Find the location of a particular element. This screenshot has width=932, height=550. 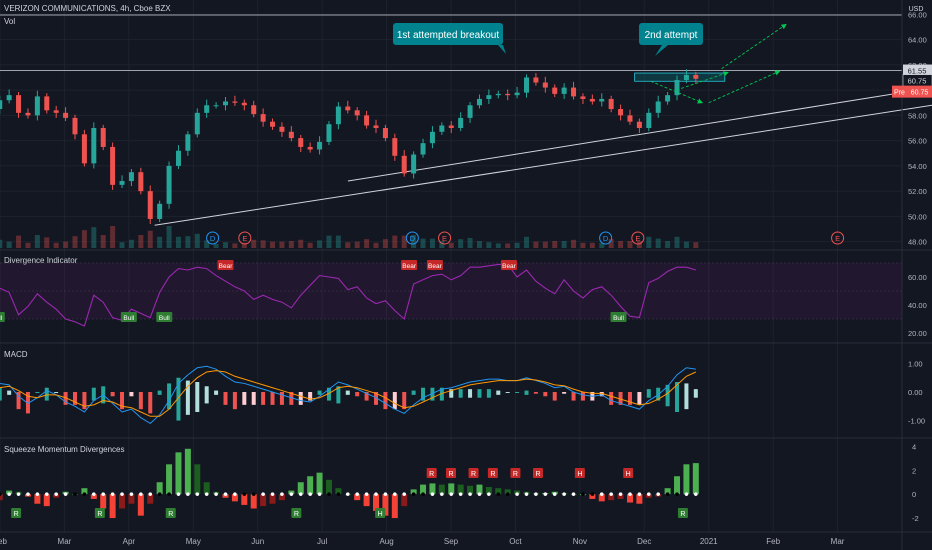

divergence-tag-label: Bull is located at coordinates (1, 318).